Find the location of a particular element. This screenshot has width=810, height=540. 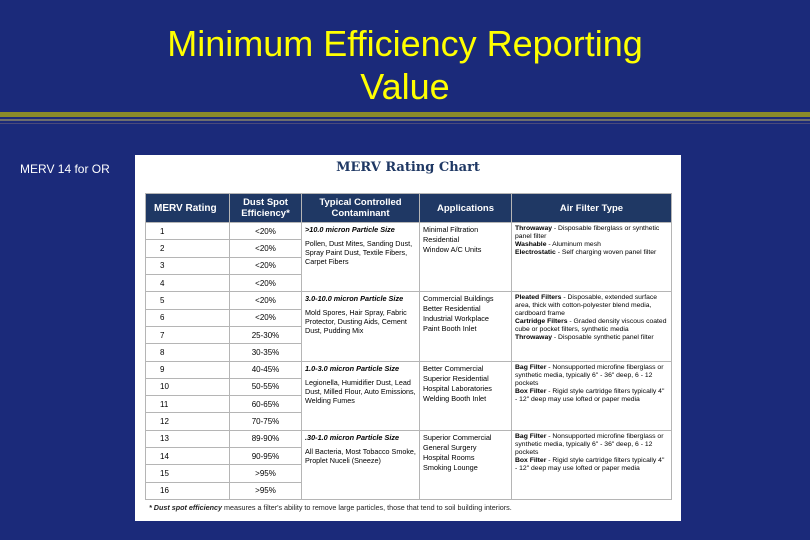

table-row: 16 >95% is located at coordinates (408, 491).